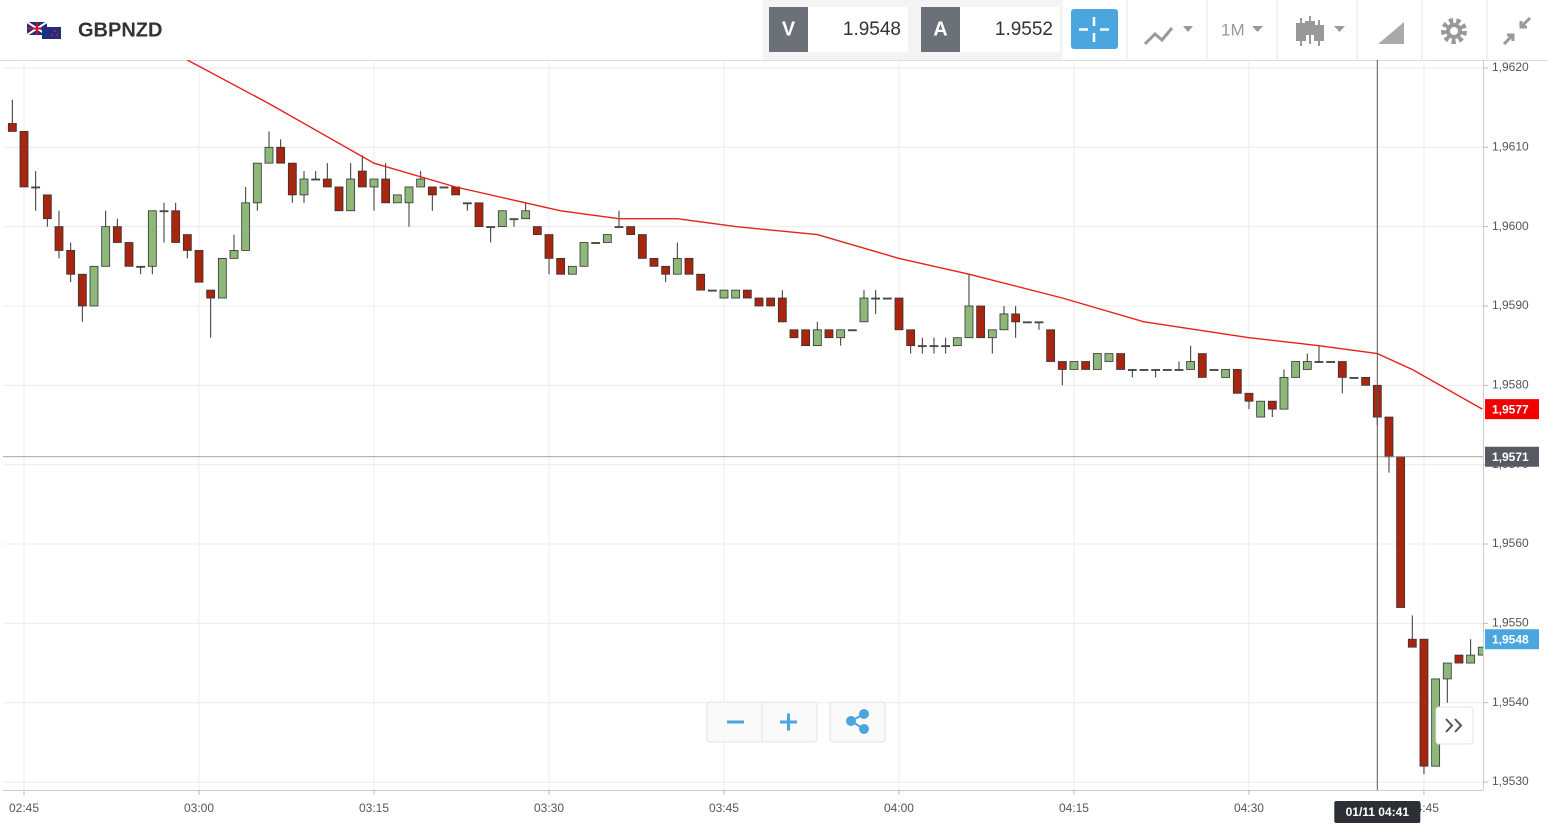 Image resolution: width=1548 pixels, height=829 pixels. I want to click on zoom-in, so click(788, 722).